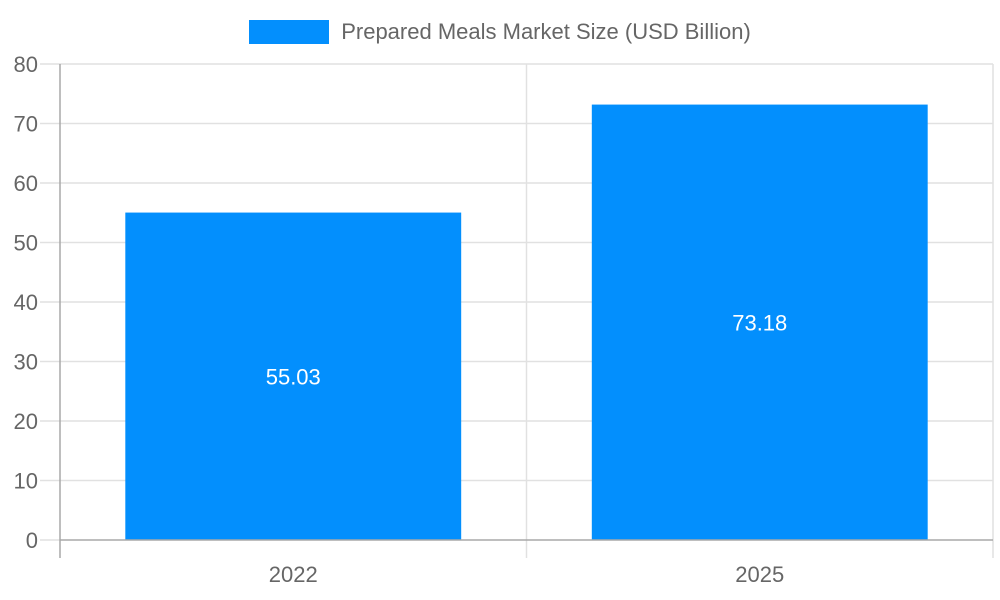  Describe the element at coordinates (546, 31) in the screenshot. I see `legend-label: Prepared Meals Market Size (USD Billion)` at that location.